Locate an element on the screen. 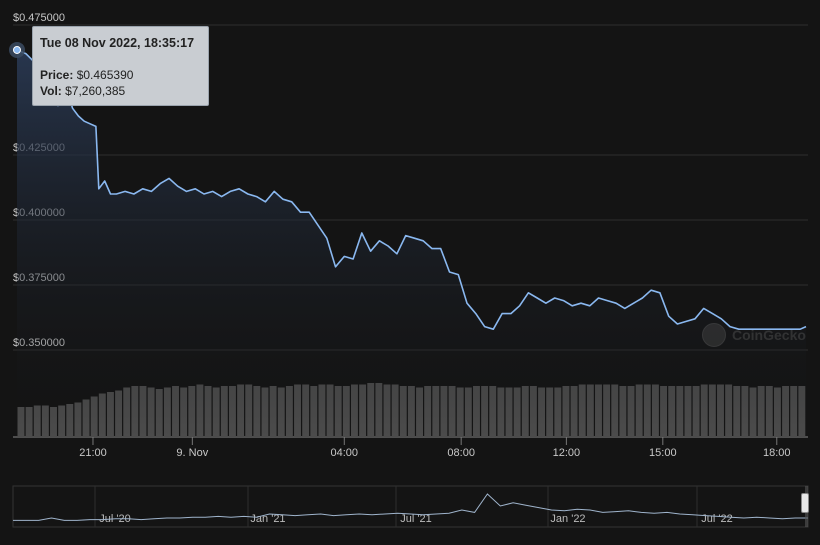 The height and width of the screenshot is (545, 820). x-tick-label: 12:00 is located at coordinates (567, 453).